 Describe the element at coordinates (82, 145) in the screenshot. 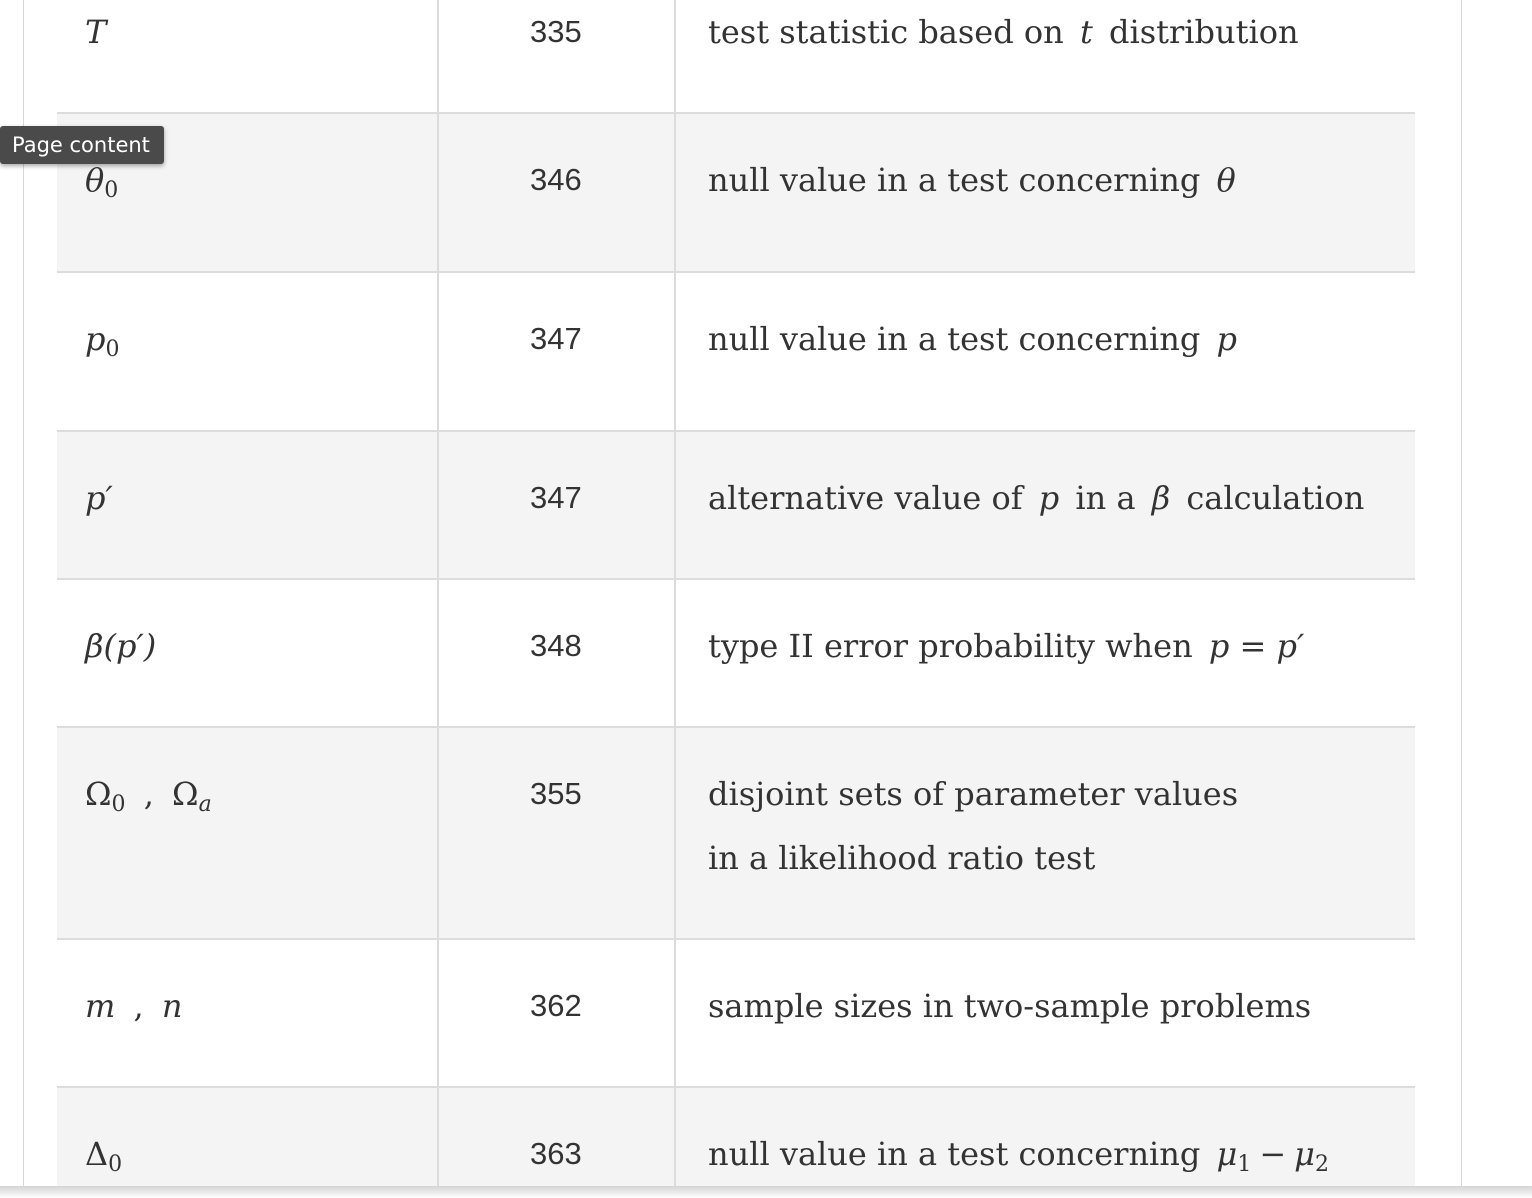

I see `page-content-tooltip: Page content` at that location.